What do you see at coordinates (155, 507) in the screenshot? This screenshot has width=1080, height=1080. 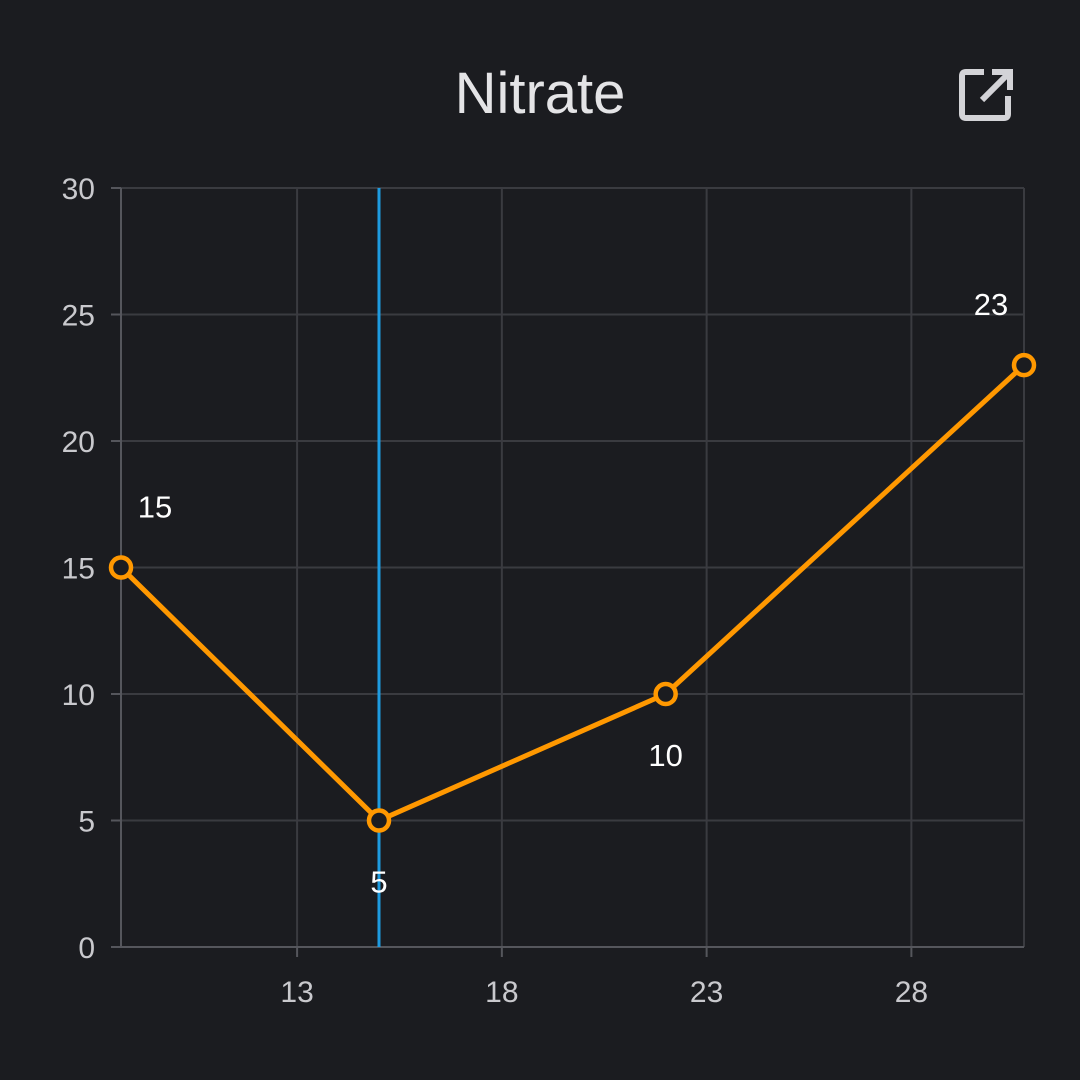 I see `data-label: 15` at bounding box center [155, 507].